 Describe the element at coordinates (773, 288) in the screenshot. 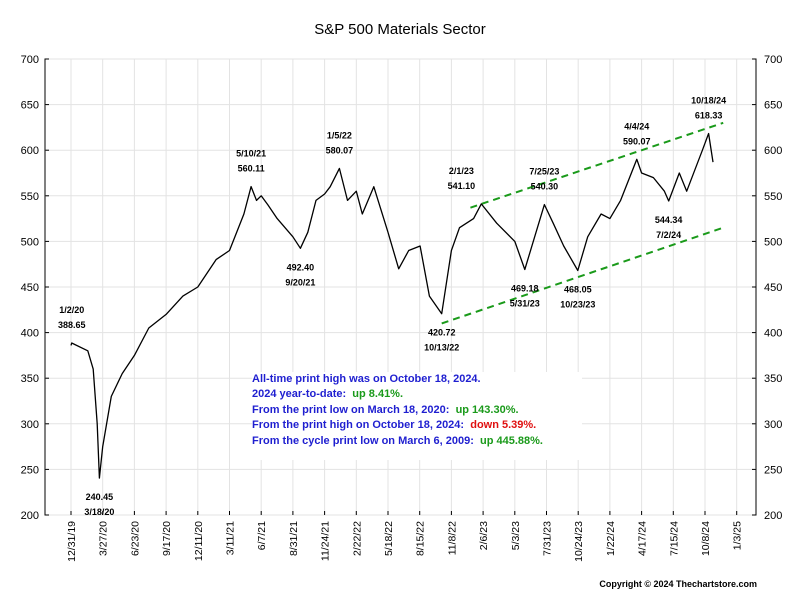

I see `y-tick-label-right: 450` at that location.